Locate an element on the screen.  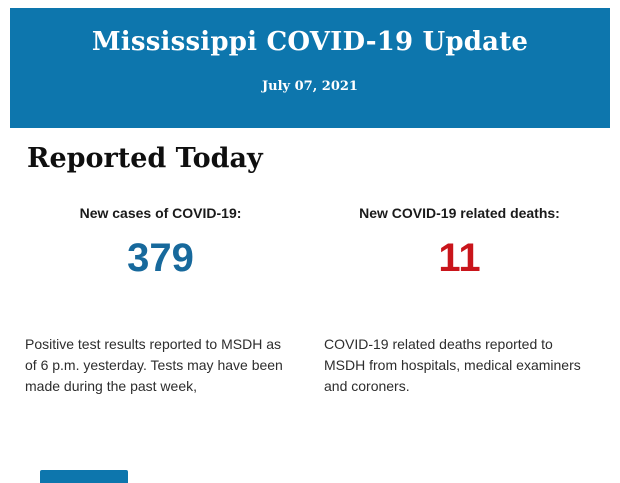
cutoff-next-section-bar is located at coordinates (84, 476).